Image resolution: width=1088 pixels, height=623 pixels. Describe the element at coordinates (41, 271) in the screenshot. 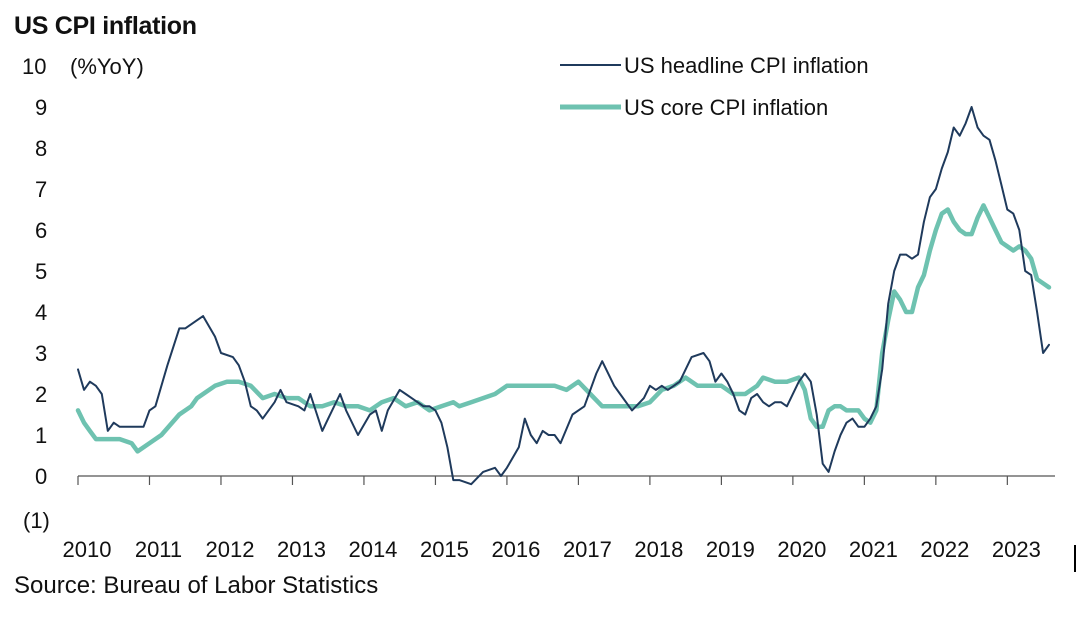

I see `y-tick-label: 5` at that location.